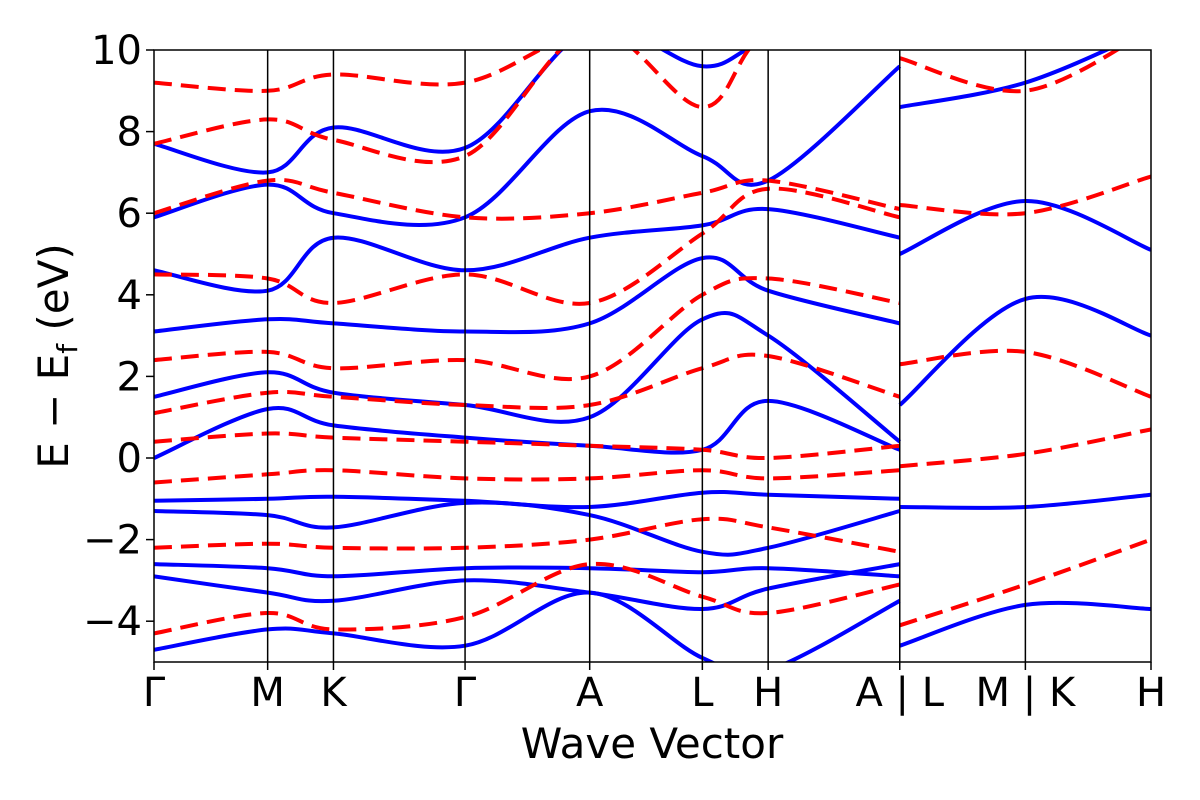 Image resolution: width=1200 pixels, height=800 pixels. Describe the element at coordinates (1151, 693) in the screenshot. I see `x-tick-label-9: H` at that location.